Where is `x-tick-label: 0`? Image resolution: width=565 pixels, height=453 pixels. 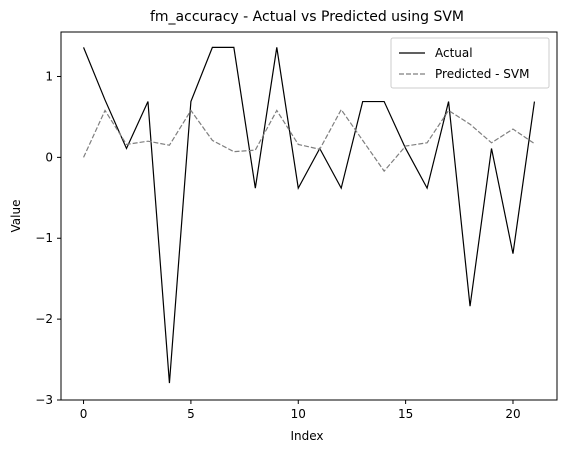 x-tick-label: 0 is located at coordinates (84, 414).